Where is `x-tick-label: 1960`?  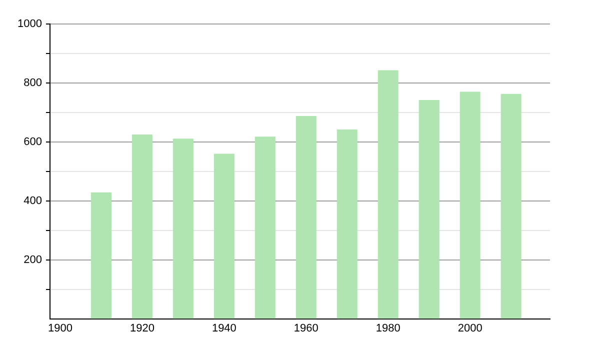 x-tick-label: 1960 is located at coordinates (306, 328).